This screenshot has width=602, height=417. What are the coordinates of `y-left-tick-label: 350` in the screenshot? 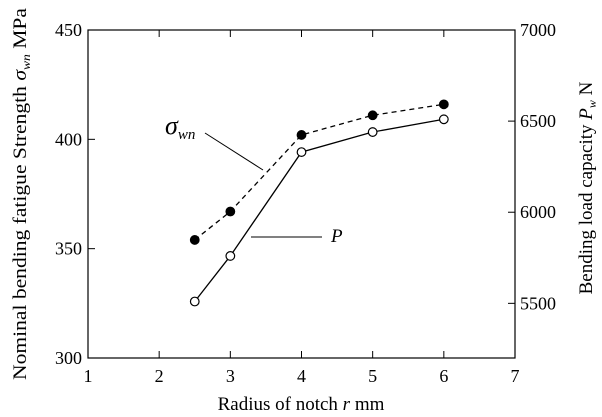 It's located at (68, 249).